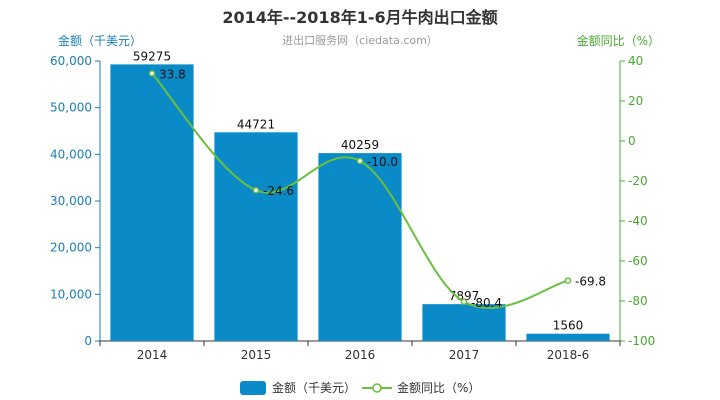 The width and height of the screenshot is (720, 400). What do you see at coordinates (71, 154) in the screenshot?
I see `left-tick-label: 40,000` at bounding box center [71, 154].